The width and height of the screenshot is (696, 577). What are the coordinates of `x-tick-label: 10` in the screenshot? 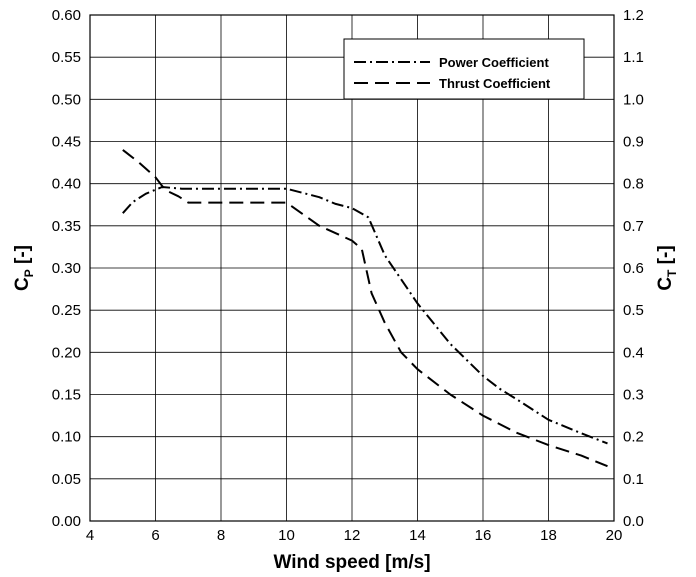 It's located at (286, 535).